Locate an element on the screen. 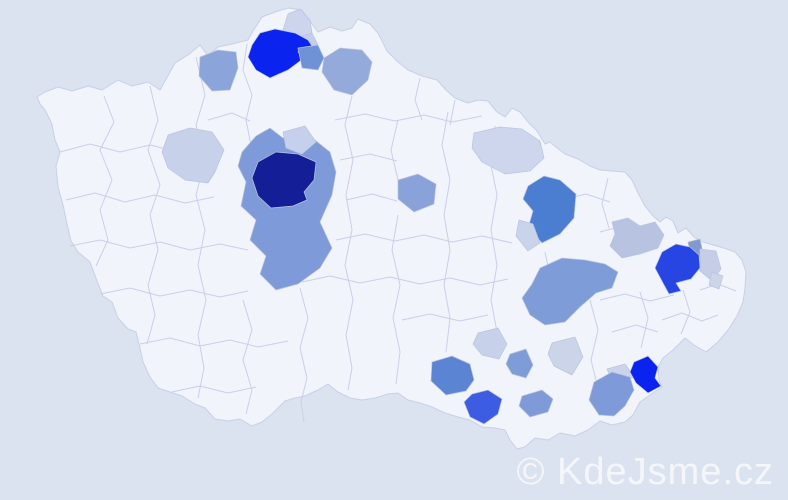 The height and width of the screenshot is (500, 788). district-northeast-pale-big is located at coordinates (508, 150).